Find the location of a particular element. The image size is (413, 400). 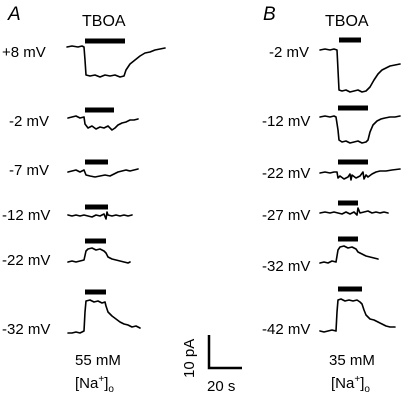

ion-bracket-a: ] is located at coordinates (106, 383).